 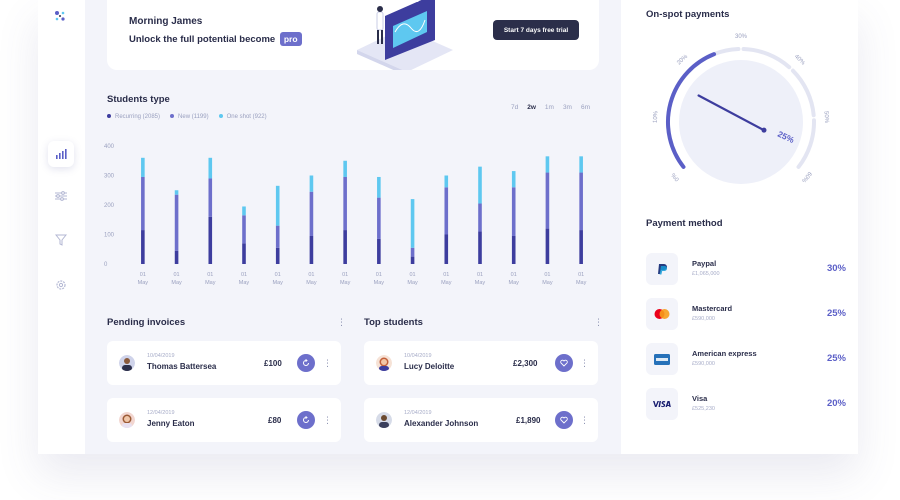 I want to click on nav-settings-sliders, so click(x=61, y=196).